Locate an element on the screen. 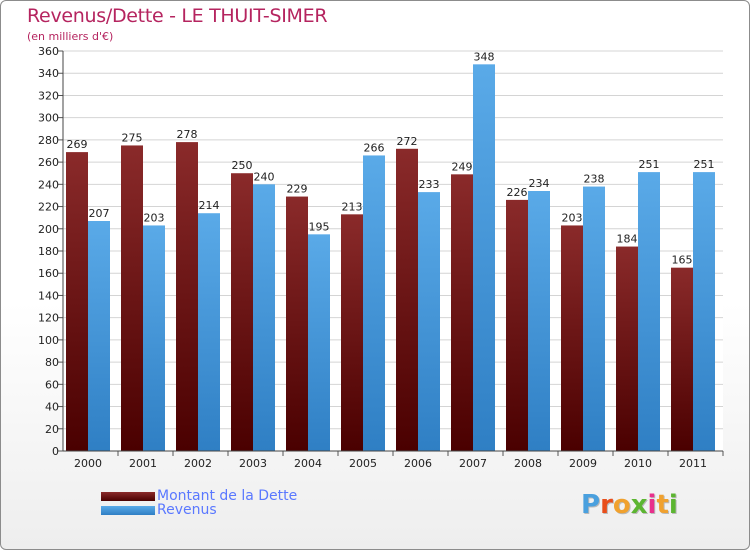  y-tick-label: 280 is located at coordinates (48, 140).